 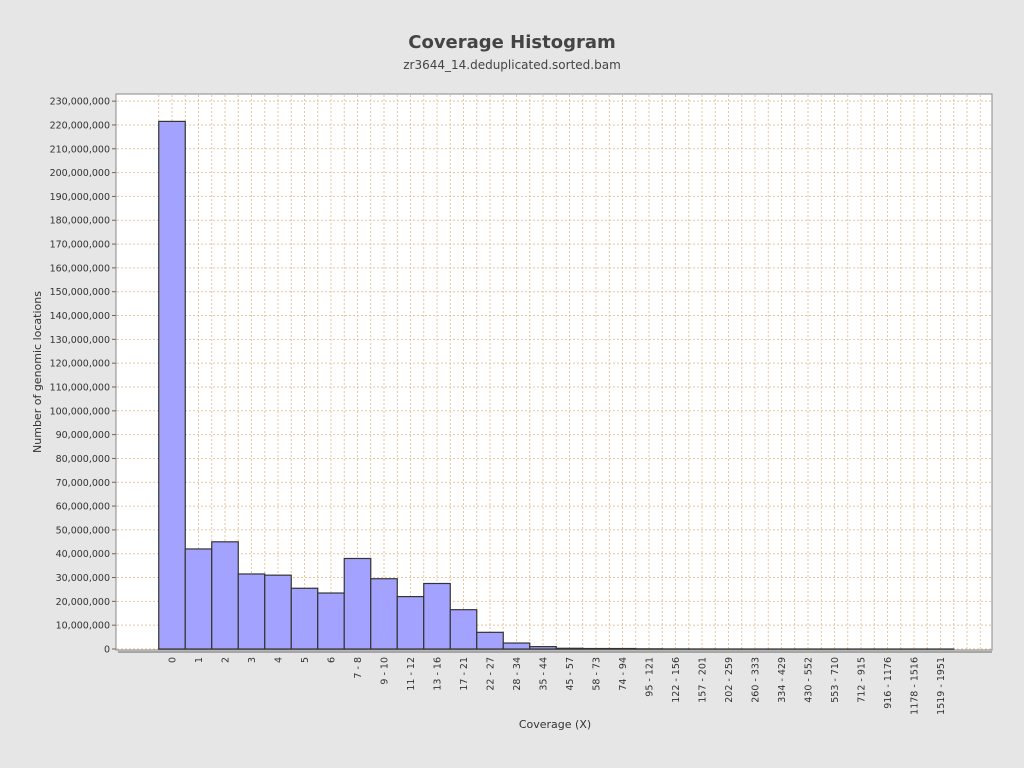 I want to click on x-tick-label: 6, so click(x=332, y=660).